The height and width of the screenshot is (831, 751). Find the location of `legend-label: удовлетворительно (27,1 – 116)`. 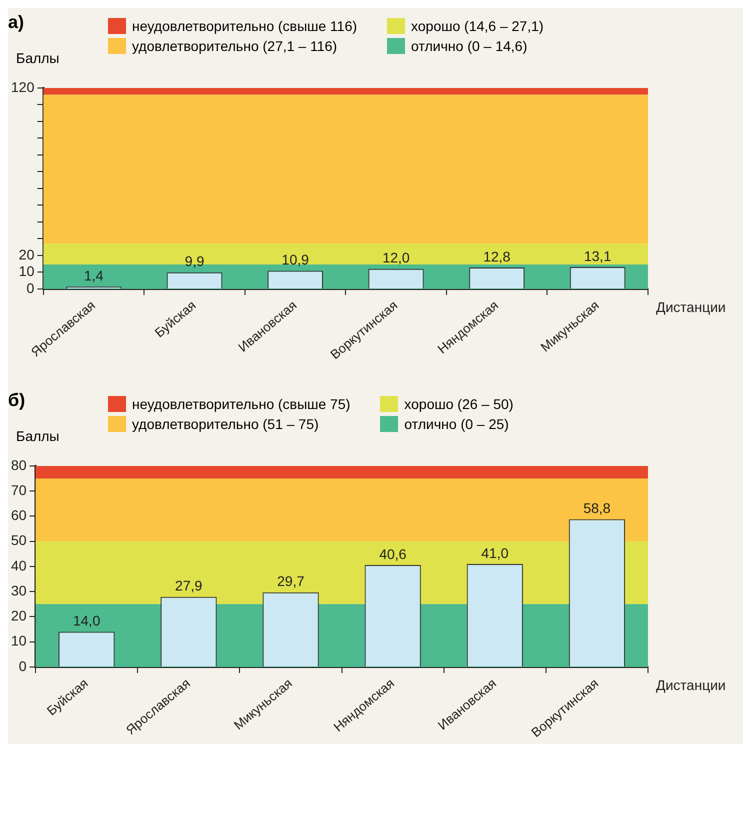

legend-label: удовлетворительно (27,1 – 116) is located at coordinates (235, 46).